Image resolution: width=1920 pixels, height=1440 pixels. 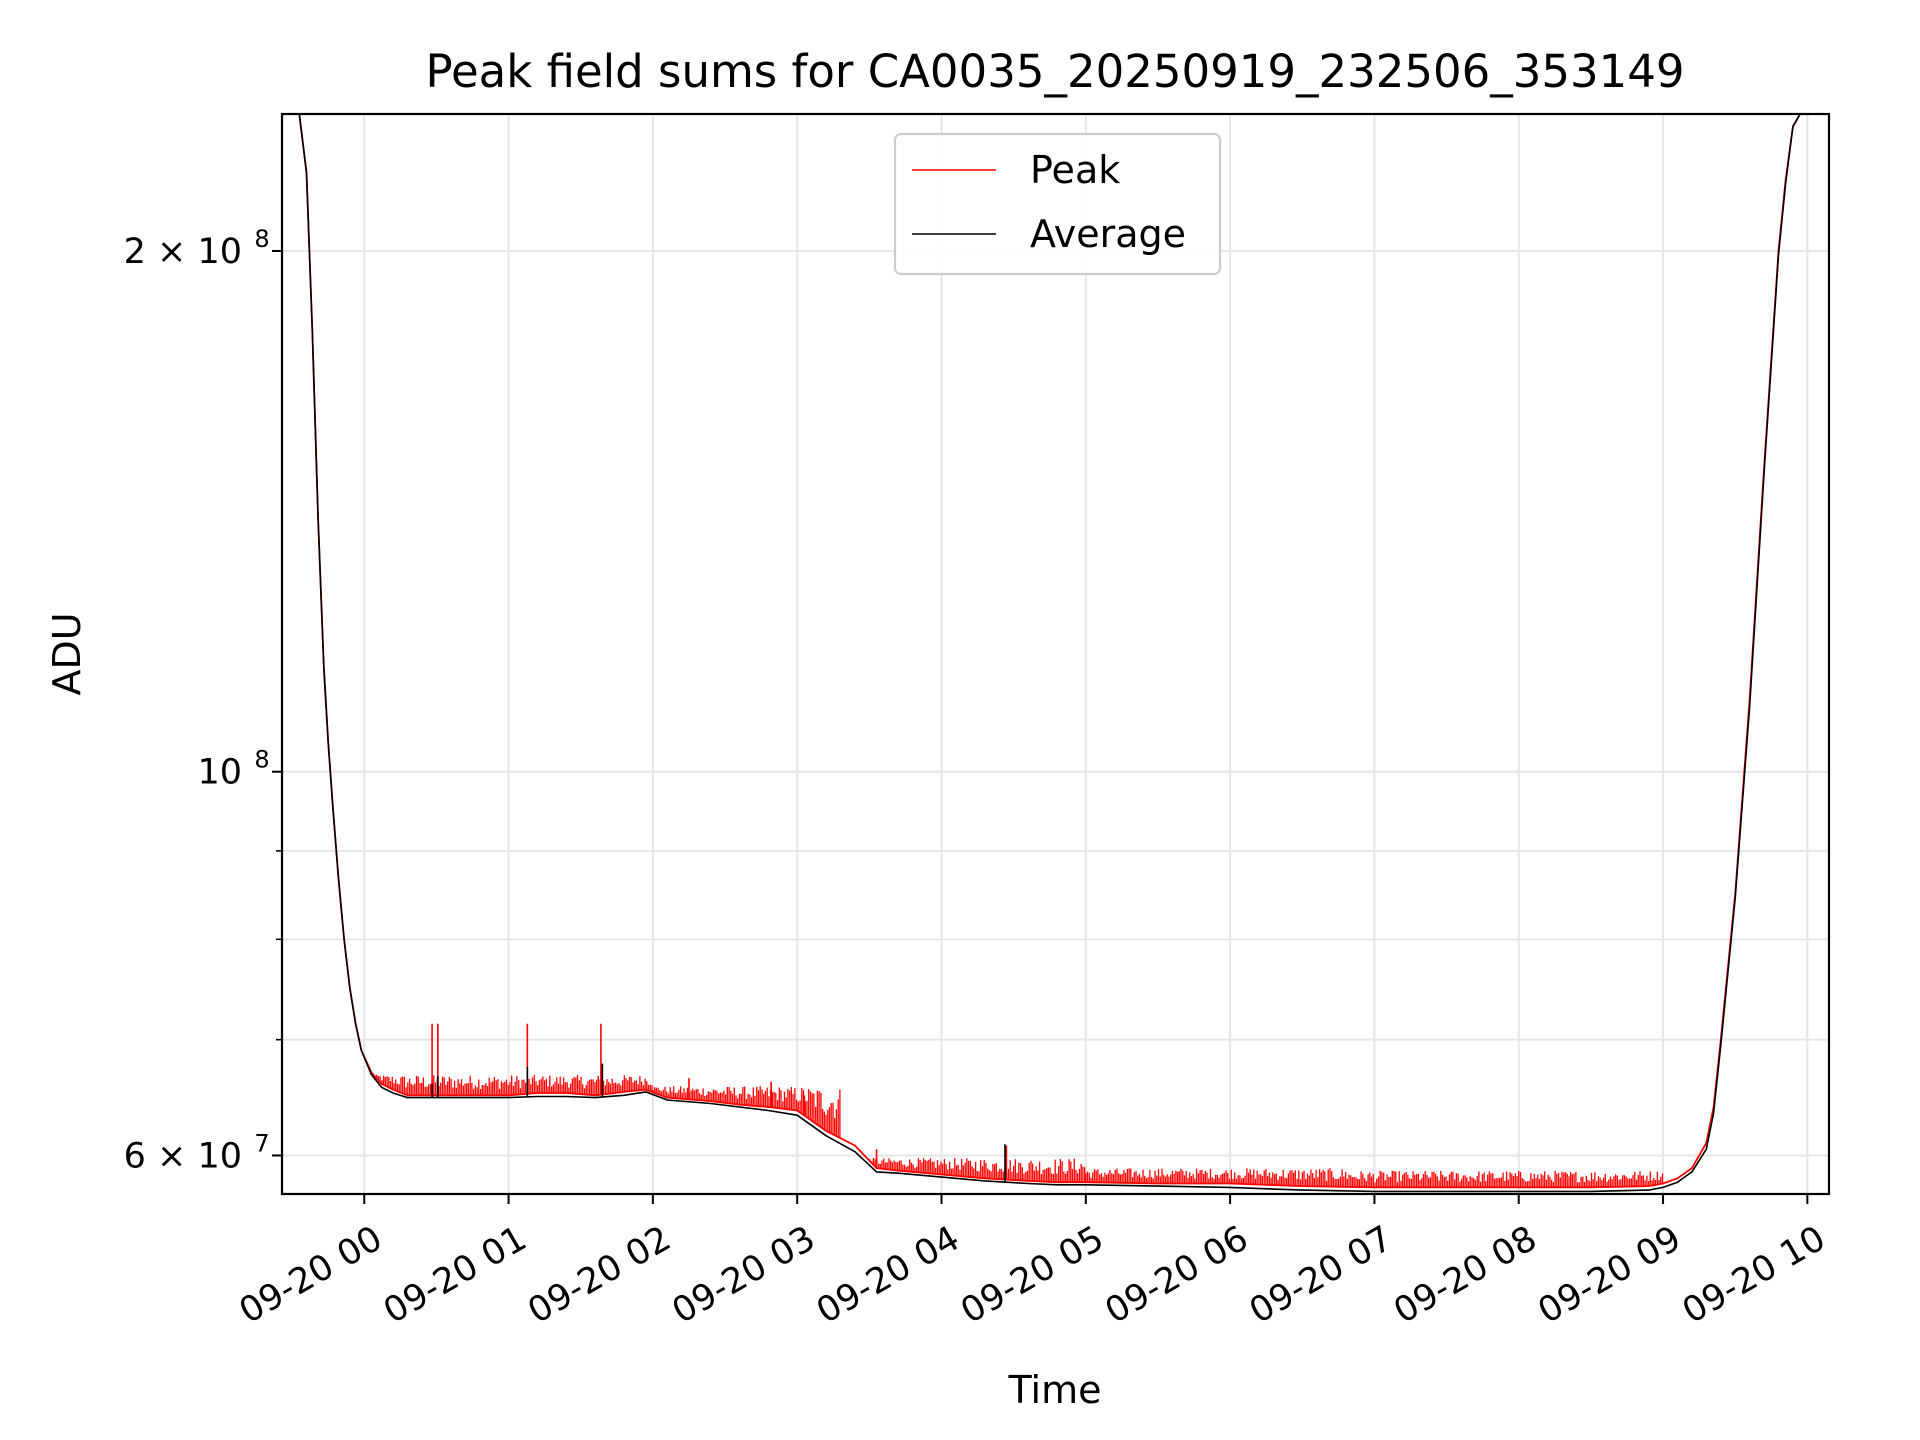 I want to click on y-tick-label: 6 × 10, so click(x=183, y=1156).